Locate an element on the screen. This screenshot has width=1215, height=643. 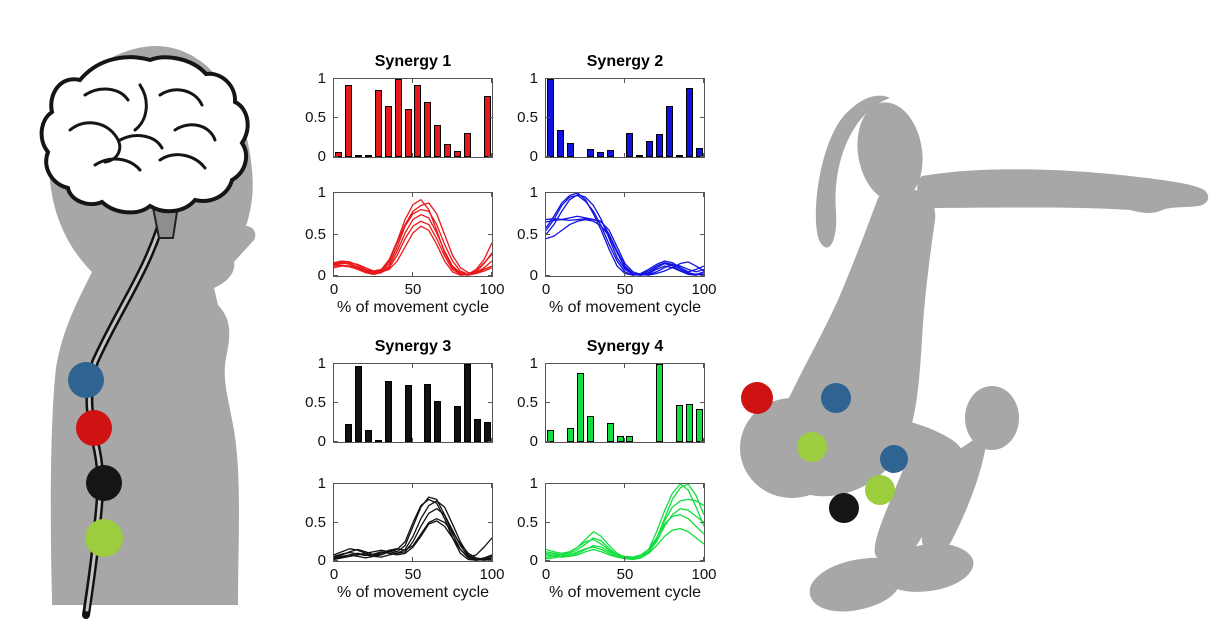
body-marker-blue-hip is located at coordinates (836, 398).